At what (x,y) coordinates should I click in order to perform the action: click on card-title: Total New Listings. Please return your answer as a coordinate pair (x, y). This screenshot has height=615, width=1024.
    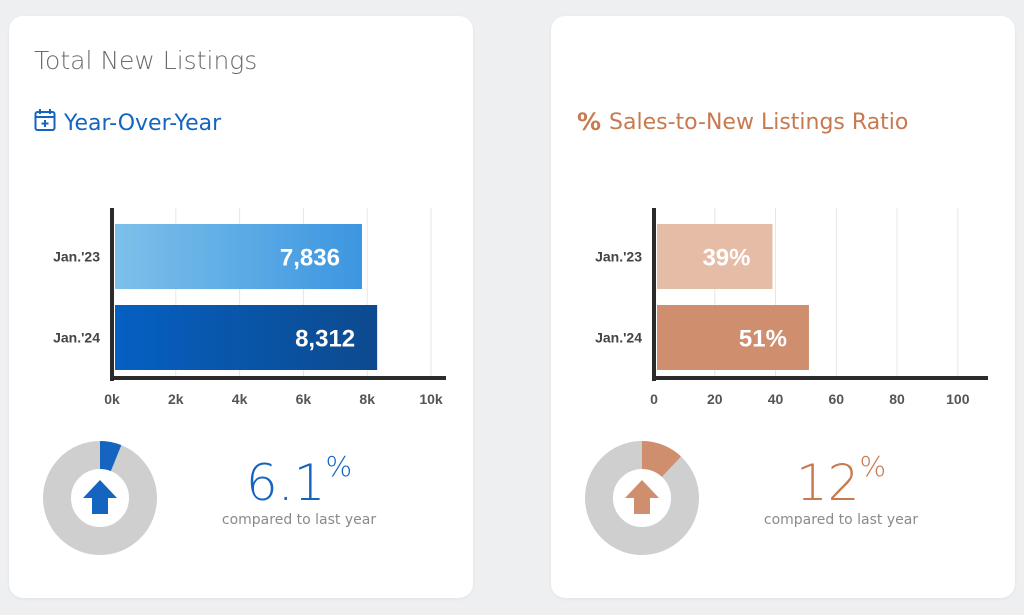
    Looking at the image, I should click on (146, 60).